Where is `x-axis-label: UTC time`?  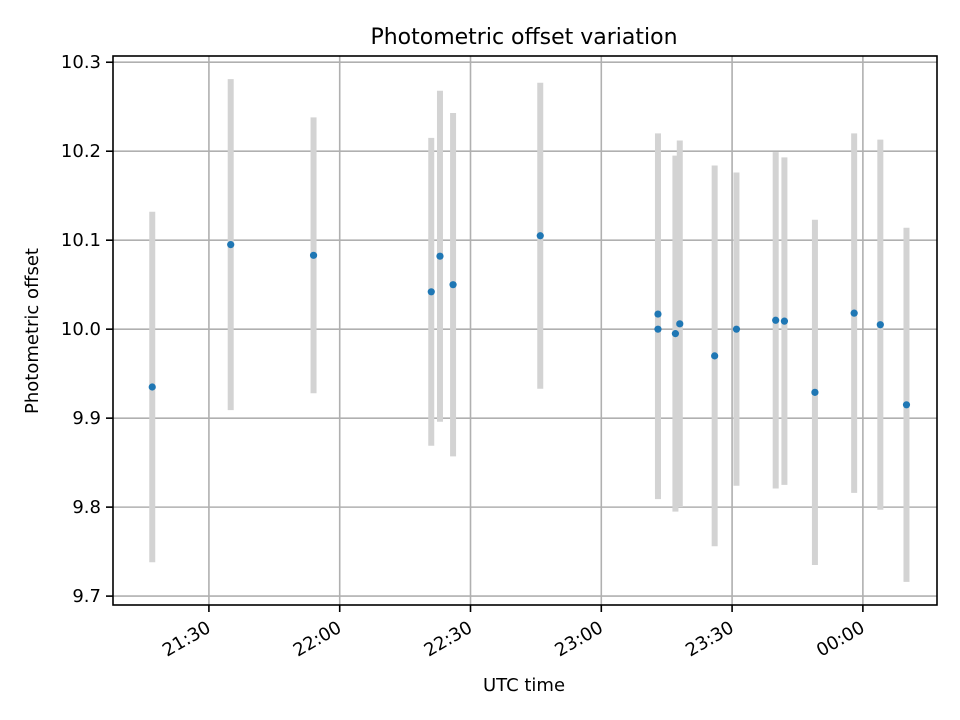
x-axis-label: UTC time is located at coordinates (524, 685).